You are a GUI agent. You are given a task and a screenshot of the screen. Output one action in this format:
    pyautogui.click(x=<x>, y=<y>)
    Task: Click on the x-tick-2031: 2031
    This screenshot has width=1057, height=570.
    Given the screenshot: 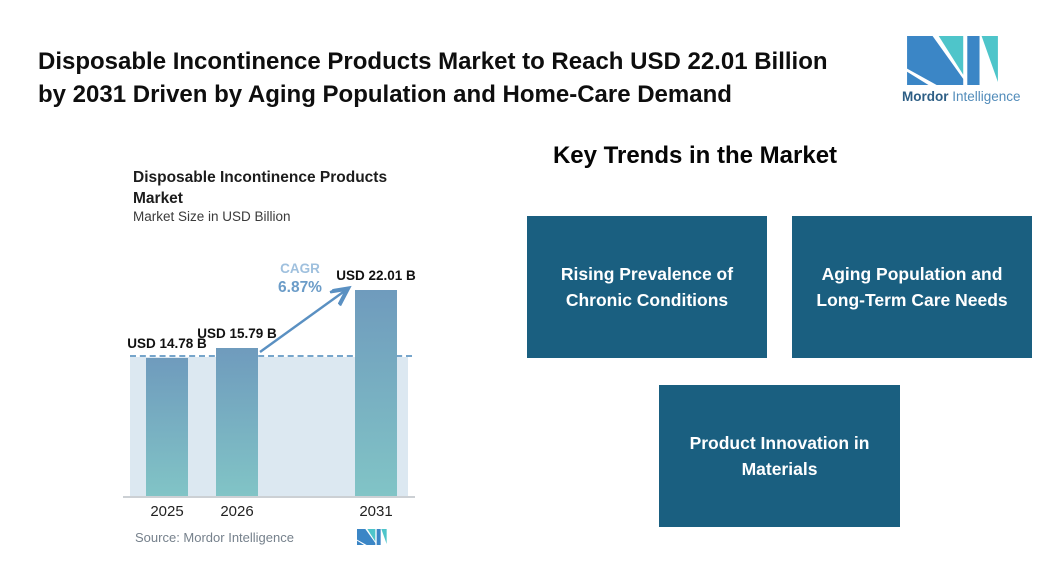 What is the action you would take?
    pyautogui.click(x=376, y=511)
    